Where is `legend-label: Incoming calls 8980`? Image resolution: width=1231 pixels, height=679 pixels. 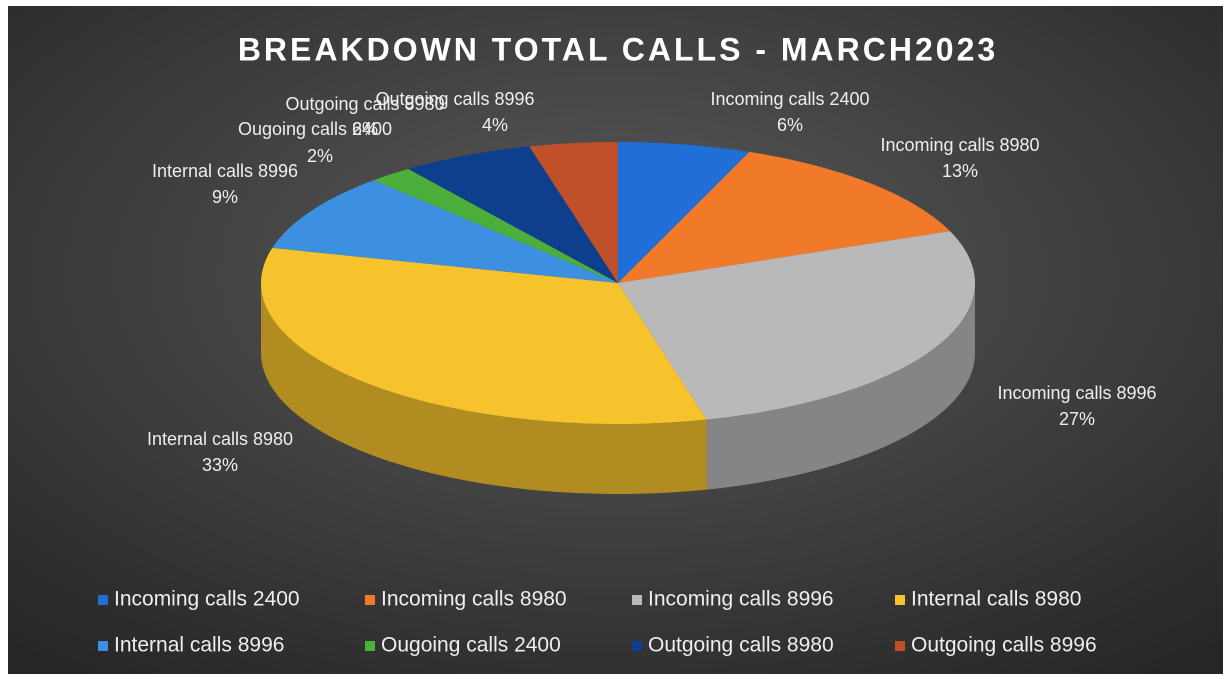 legend-label: Incoming calls 8980 is located at coordinates (474, 599).